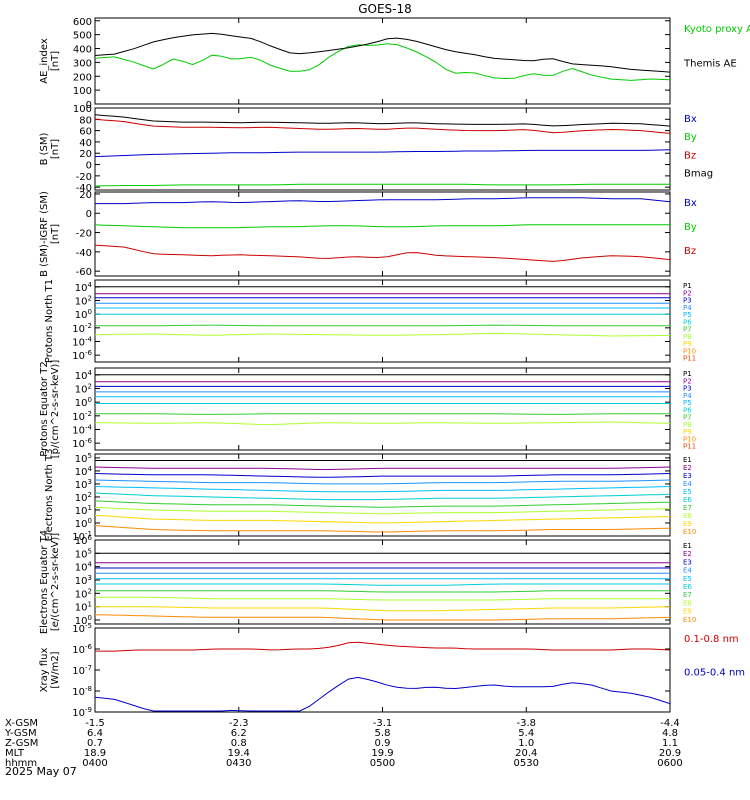 This screenshot has width=750, height=800. What do you see at coordinates (239, 733) in the screenshot?
I see `ephemeris-value: 6.2` at bounding box center [239, 733].